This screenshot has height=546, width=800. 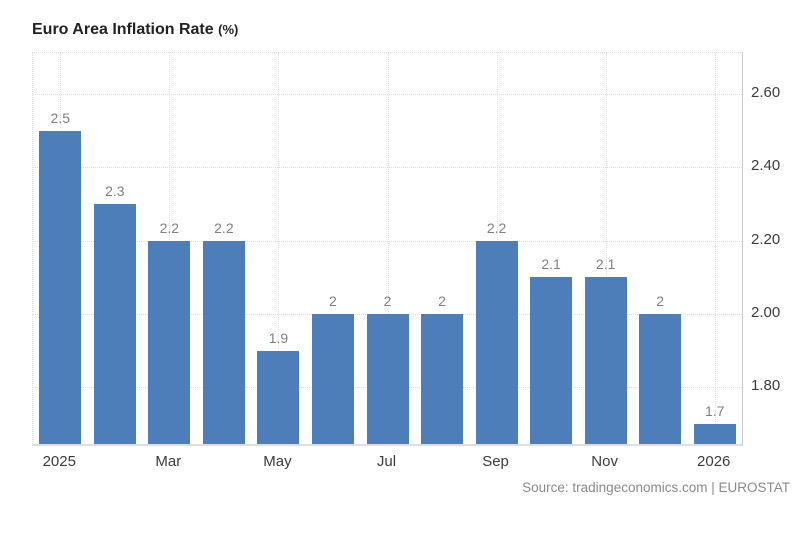 What do you see at coordinates (656, 487) in the screenshot?
I see `source-attribution: Source: tradingeconomics.com | EUROSTAT` at bounding box center [656, 487].